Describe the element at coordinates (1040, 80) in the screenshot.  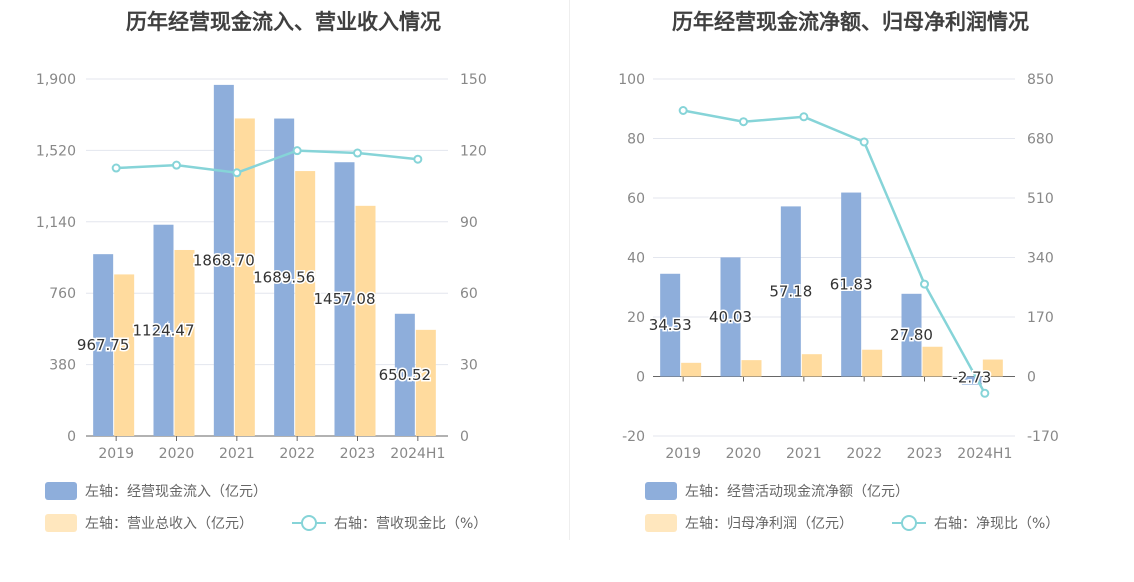
I see `right-axis-tick-label: 850` at that location.